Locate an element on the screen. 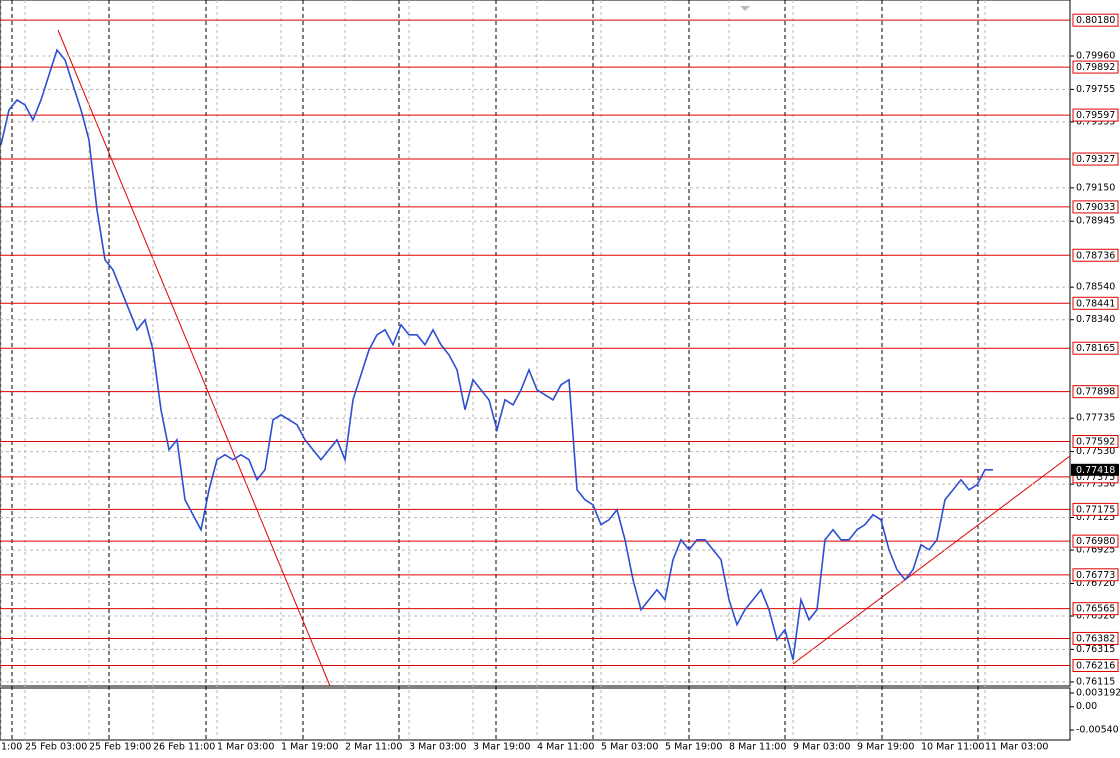  level-label: 0.78165 is located at coordinates (1095, 348).